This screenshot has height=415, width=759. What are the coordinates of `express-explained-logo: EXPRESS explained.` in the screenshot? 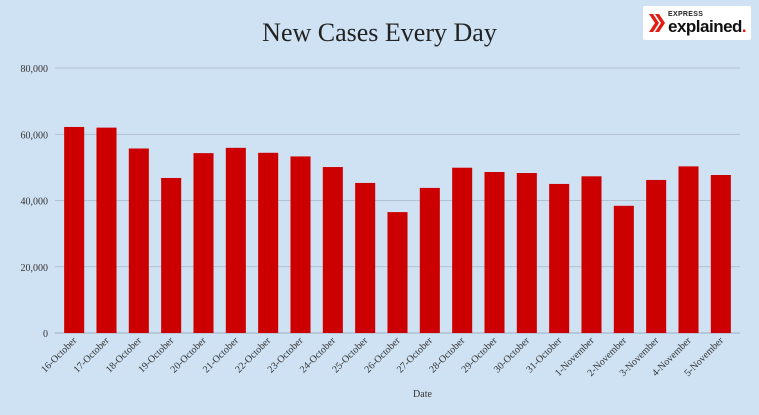 It's located at (697, 23).